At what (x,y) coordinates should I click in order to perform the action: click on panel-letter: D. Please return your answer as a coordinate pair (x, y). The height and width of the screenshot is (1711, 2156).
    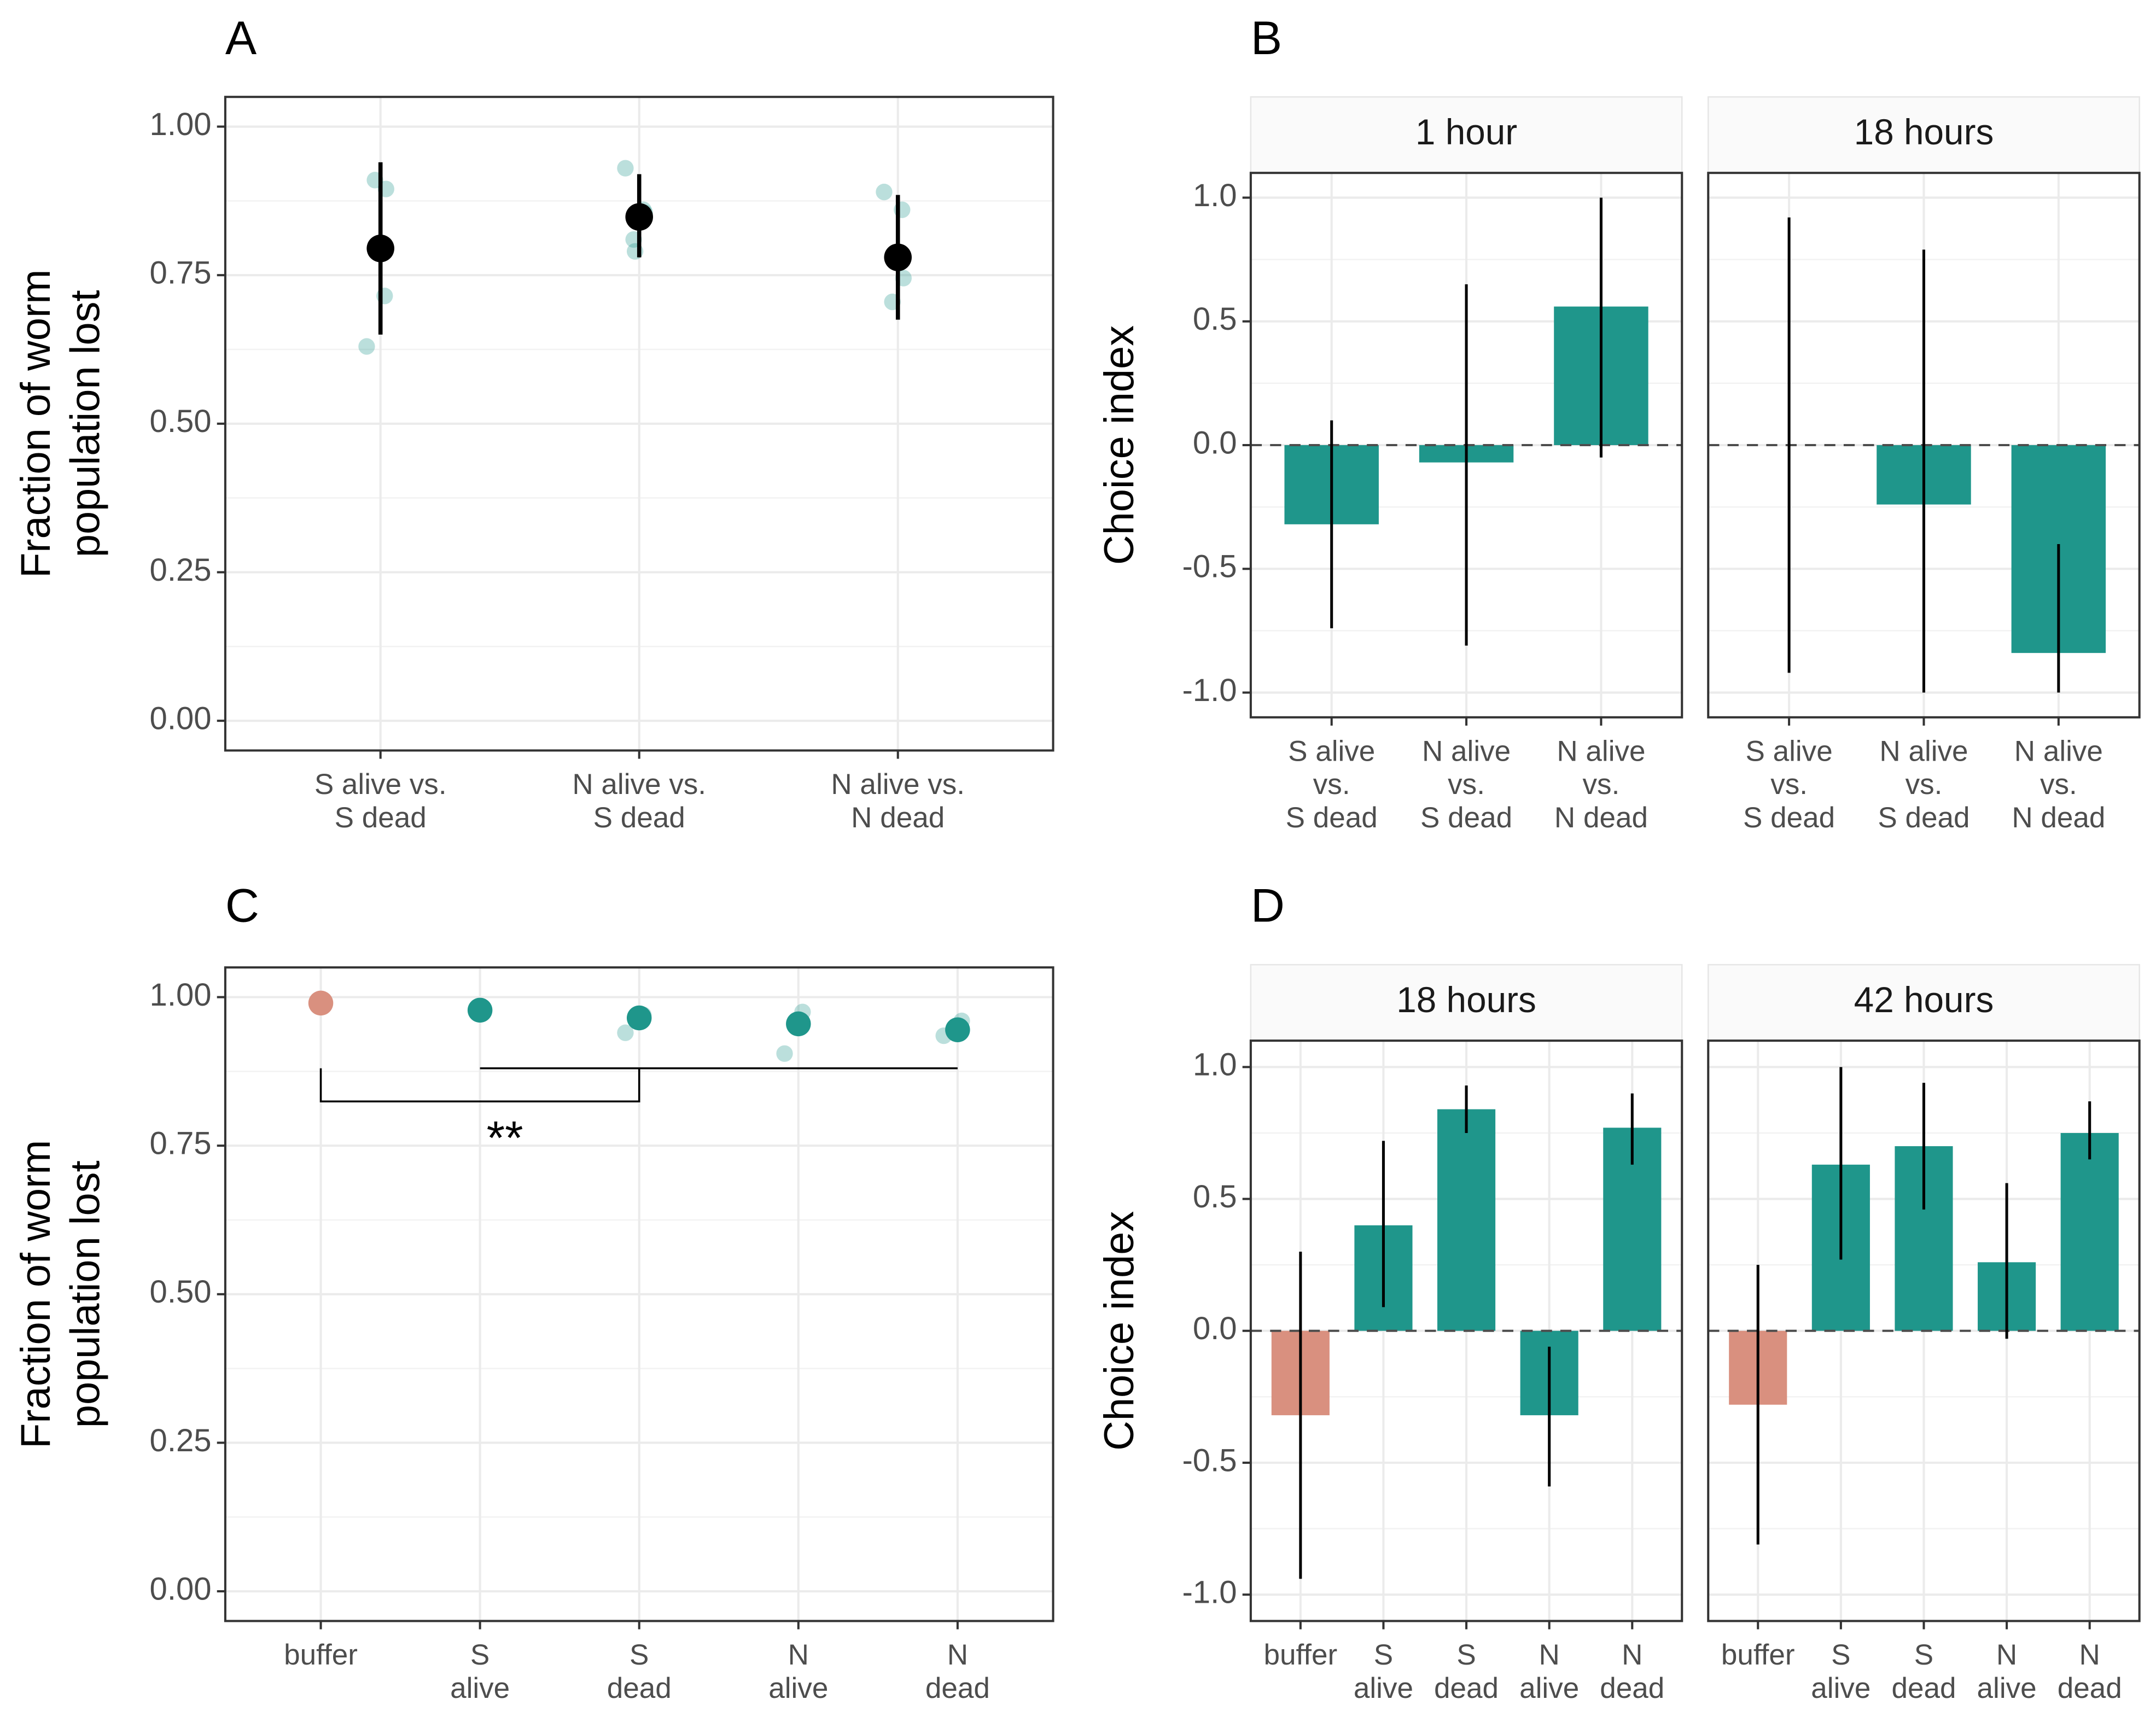
    Looking at the image, I should click on (1268, 906).